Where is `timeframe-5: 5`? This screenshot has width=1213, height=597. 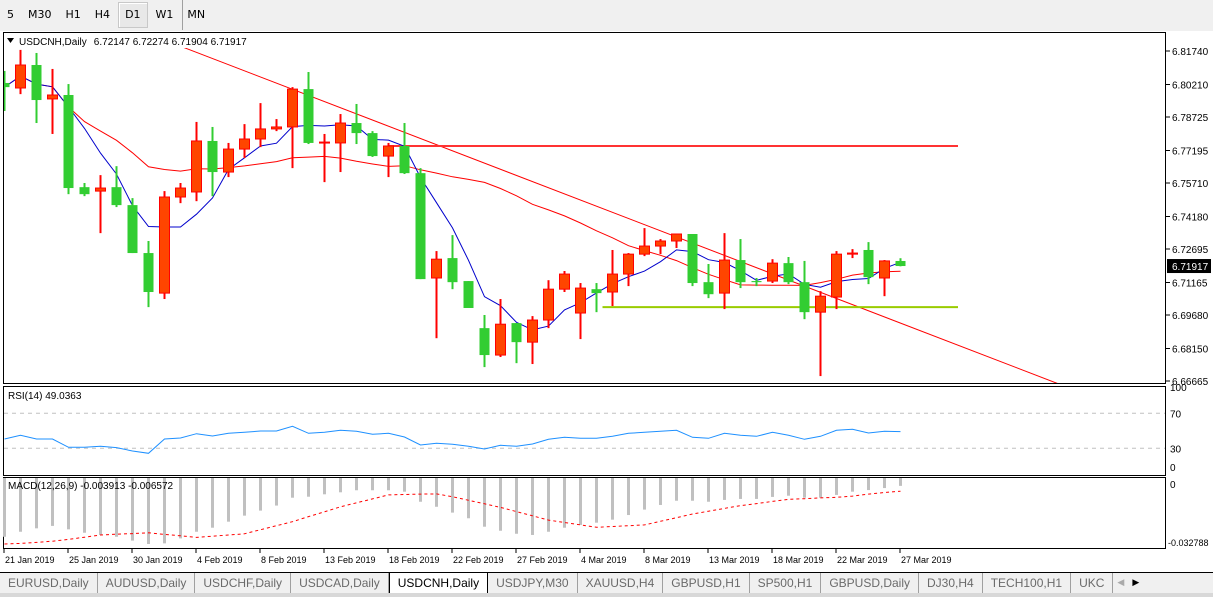
timeframe-5: 5 is located at coordinates (10, 14).